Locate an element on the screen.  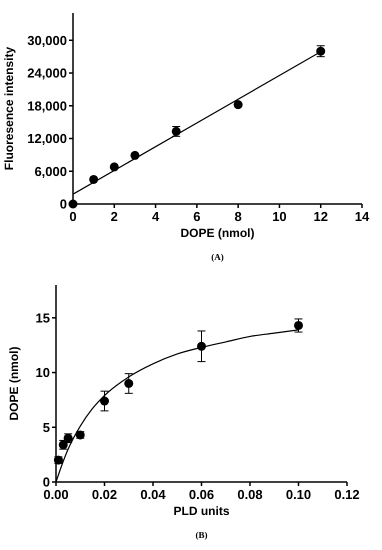
y-axis-title: DOPE (nmol) is located at coordinates (14, 383).